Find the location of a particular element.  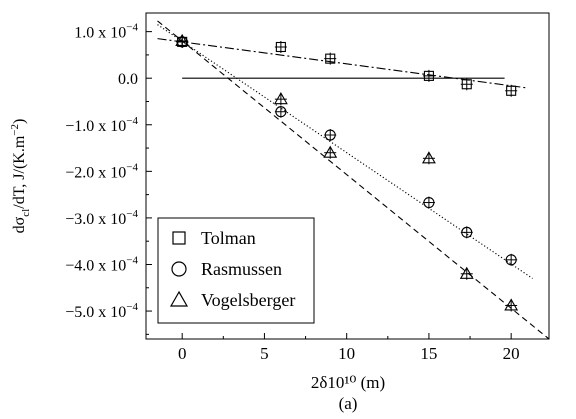

y-tick-label: 0.0 is located at coordinates (128, 79).